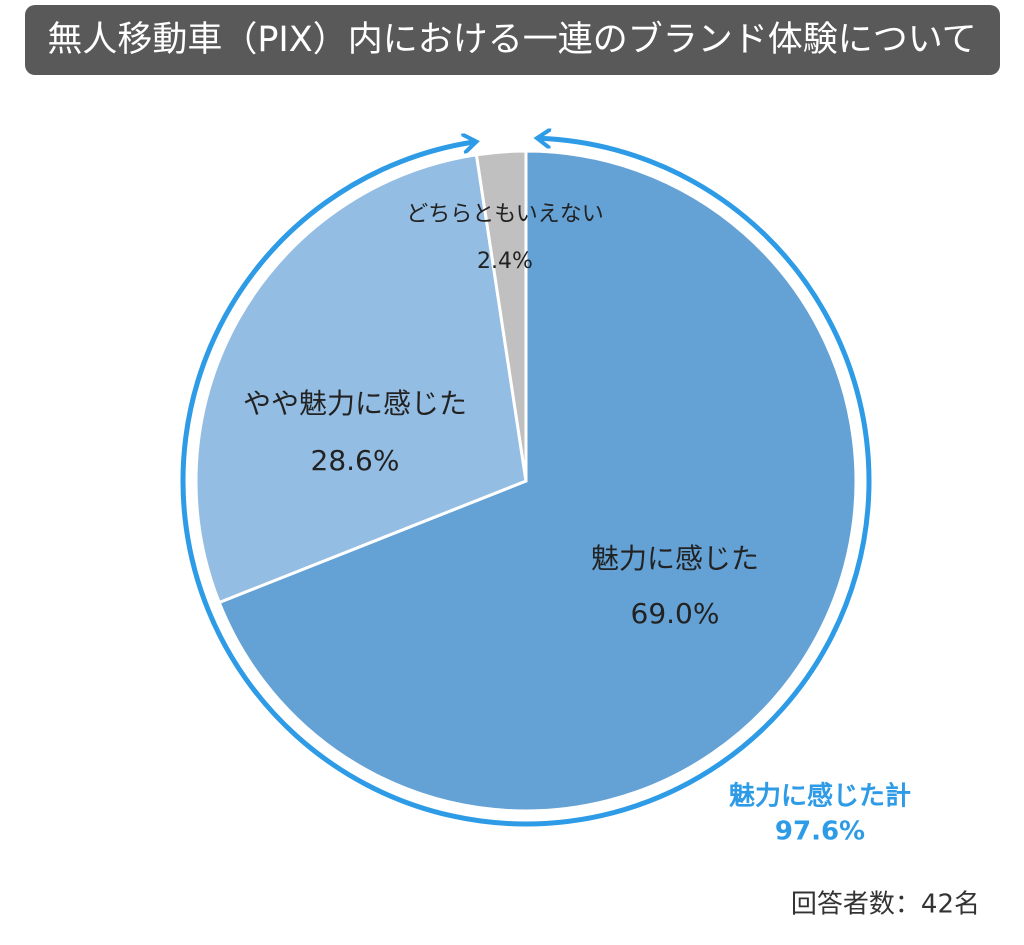 This screenshot has height=945, width=1024. Describe the element at coordinates (355, 460) in the screenshot. I see `slice-value-label: 28.6%` at that location.